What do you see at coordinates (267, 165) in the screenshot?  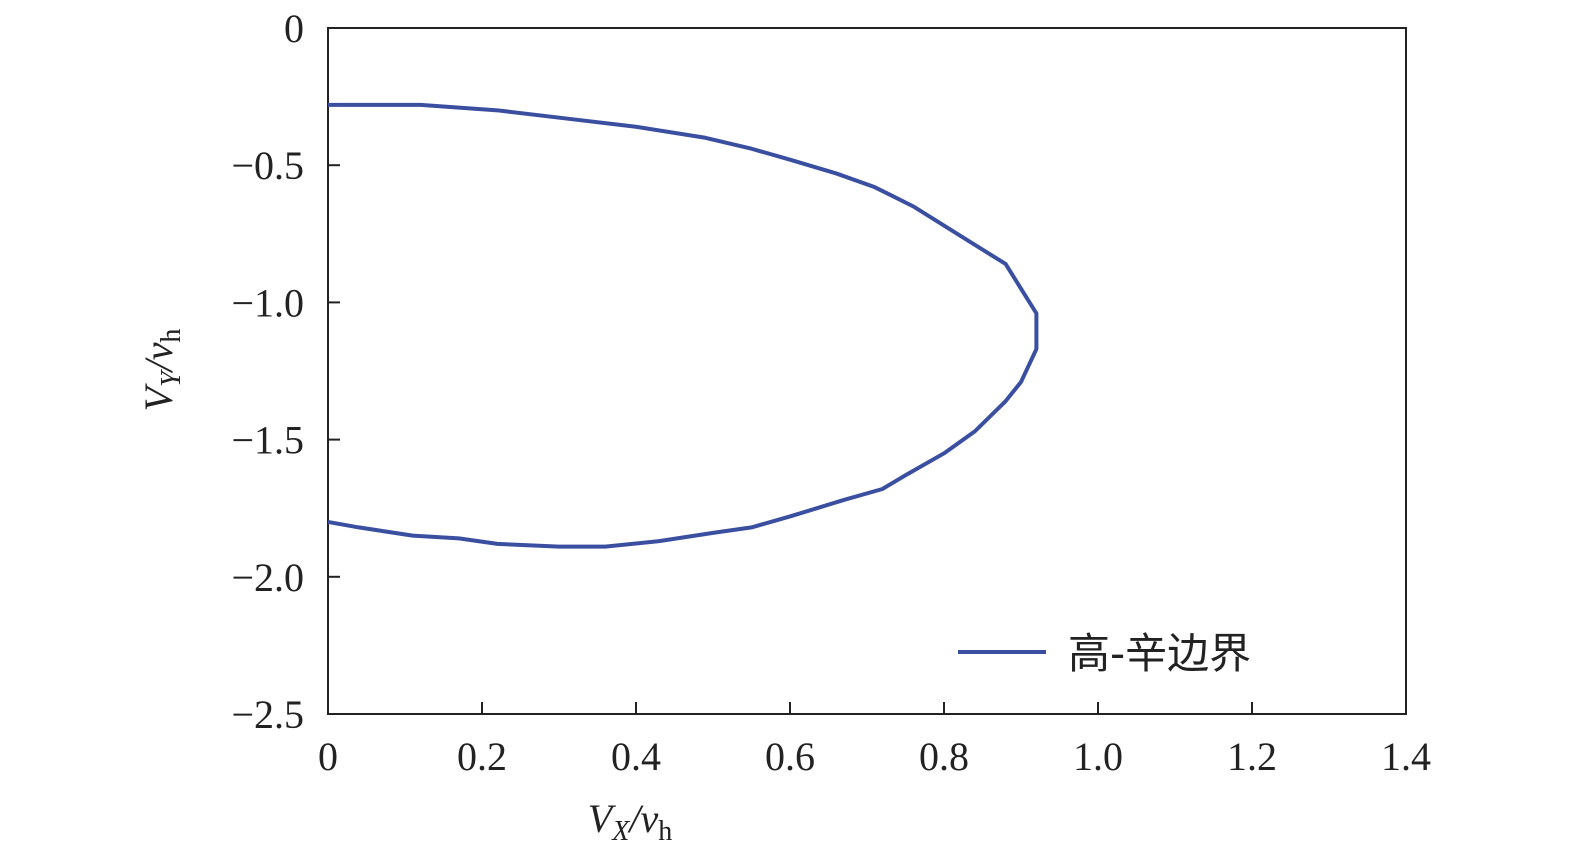 I see `y-tick-label: −0.5` at bounding box center [267, 165].